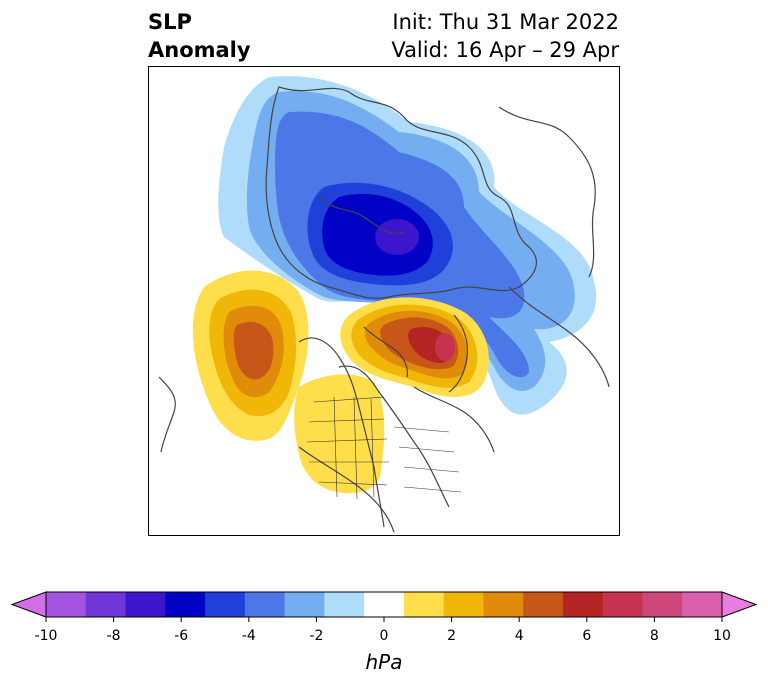 Image resolution: width=768 pixels, height=686 pixels. I want to click on colorbar-tick-label: -10, so click(46, 636).